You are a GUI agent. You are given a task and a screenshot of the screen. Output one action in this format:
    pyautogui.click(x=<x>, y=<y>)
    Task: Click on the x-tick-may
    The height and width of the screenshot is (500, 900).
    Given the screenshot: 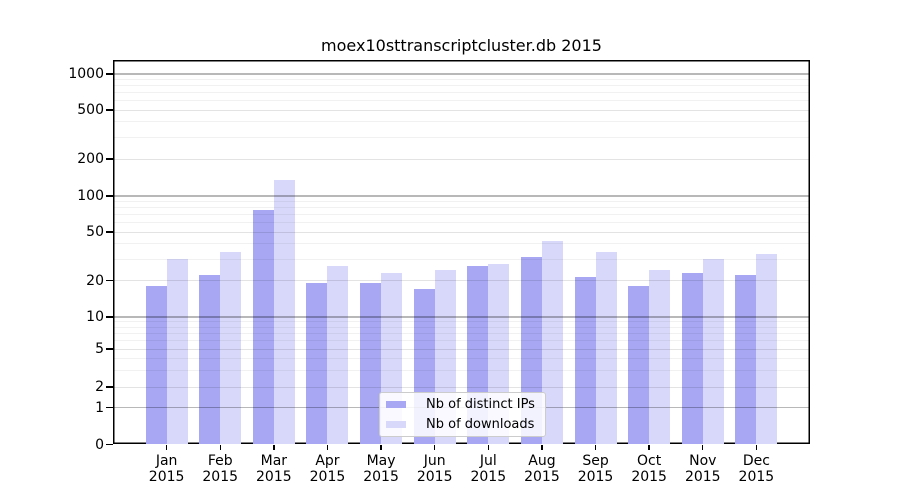 What is the action you would take?
    pyautogui.click(x=381, y=447)
    